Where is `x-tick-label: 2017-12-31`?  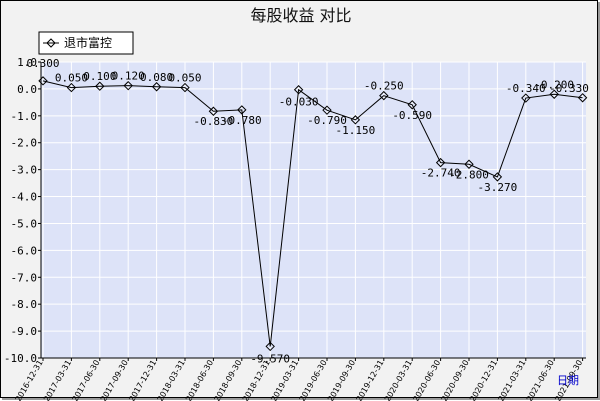
x-tick-label: 2017-12-31 is located at coordinates (142, 380).